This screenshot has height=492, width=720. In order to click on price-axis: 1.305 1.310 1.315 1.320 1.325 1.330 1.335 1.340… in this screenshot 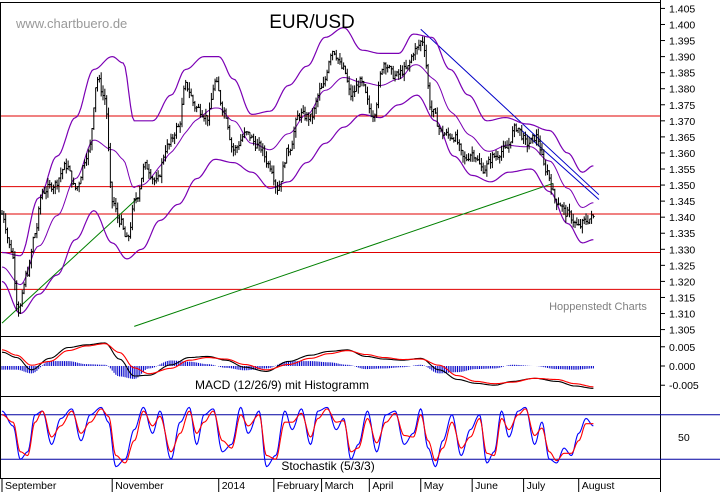, I will do `click(677, 170)`.